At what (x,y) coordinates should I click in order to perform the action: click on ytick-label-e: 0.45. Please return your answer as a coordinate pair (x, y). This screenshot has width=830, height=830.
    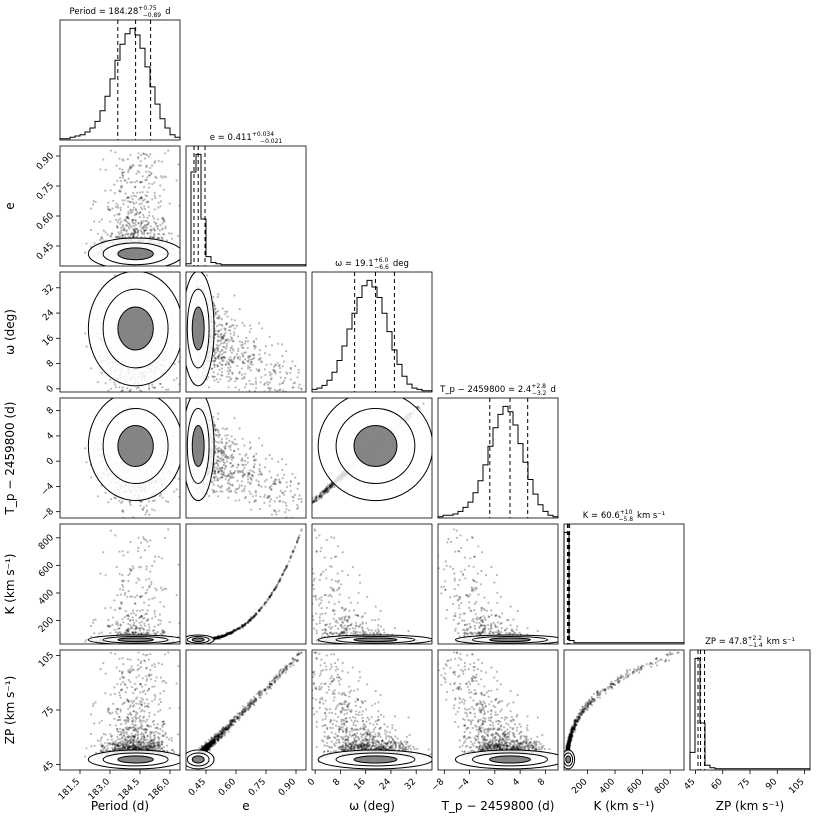
    Looking at the image, I should click on (45, 251).